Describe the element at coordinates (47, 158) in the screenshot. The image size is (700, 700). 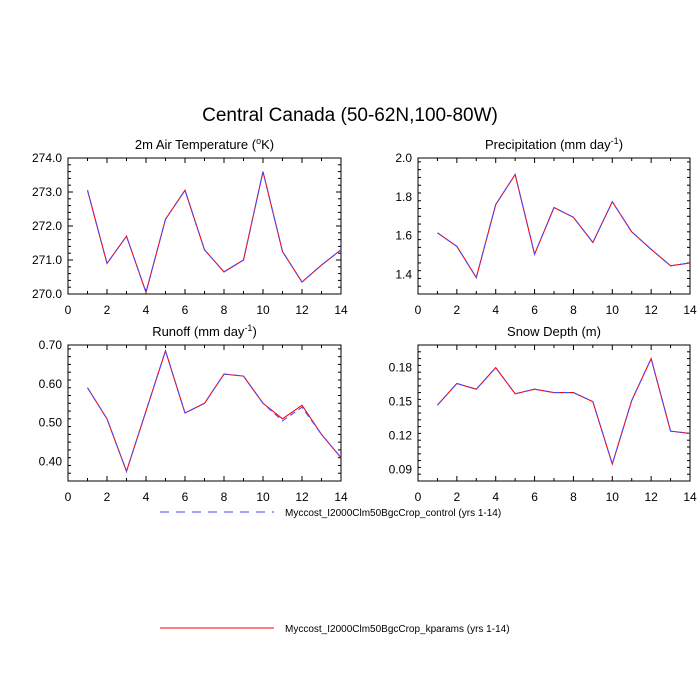
I see `y-tick-label: 274.0` at that location.